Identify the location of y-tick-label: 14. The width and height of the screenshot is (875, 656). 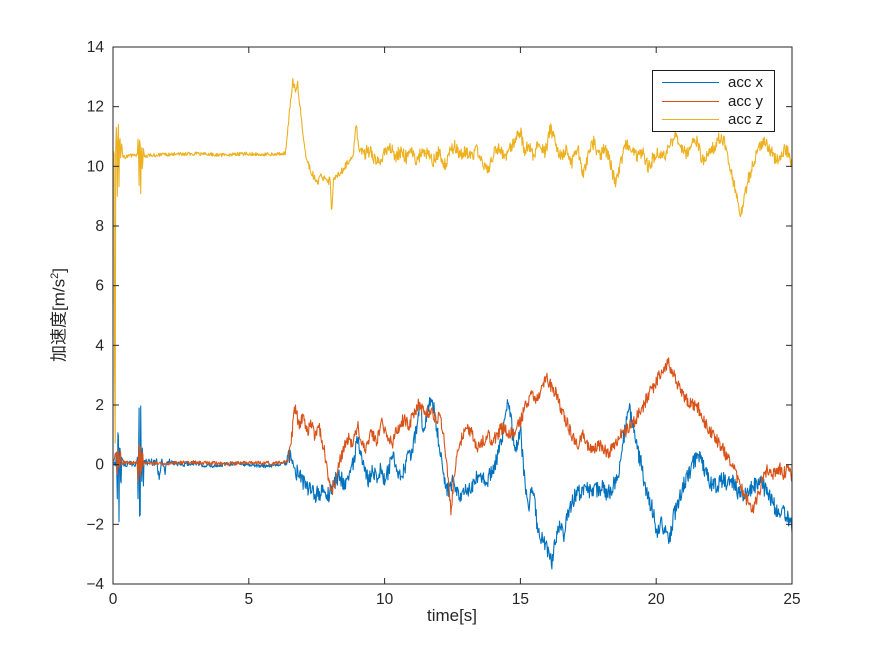
(96, 47).